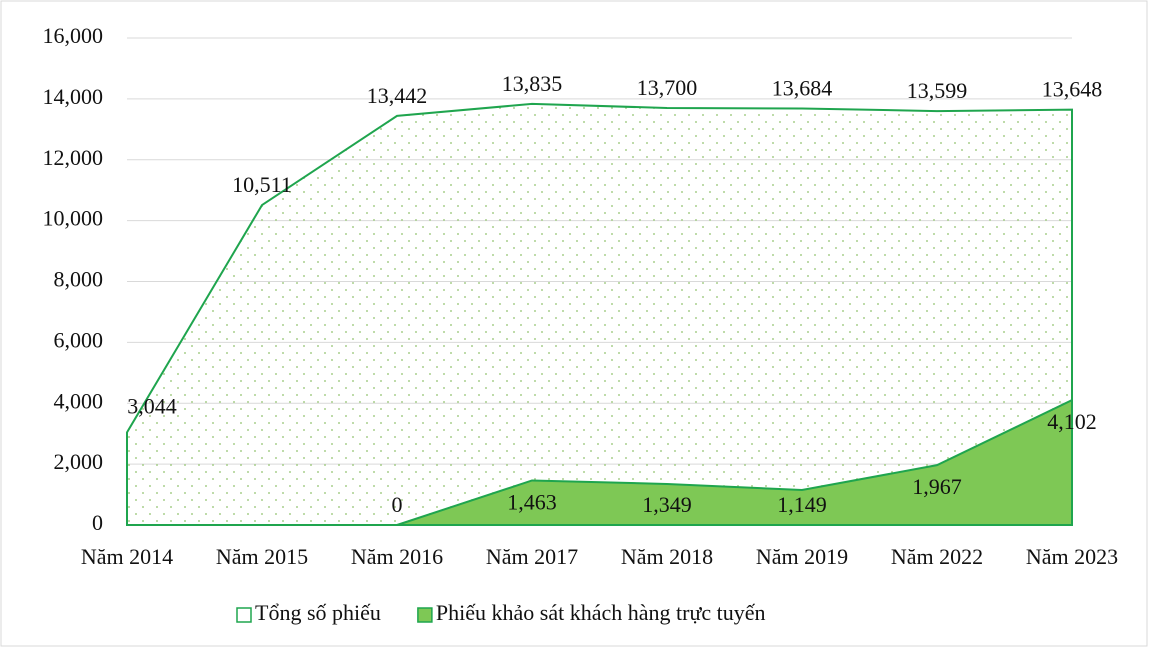 This screenshot has width=1149, height=648. What do you see at coordinates (937, 90) in the screenshot?
I see `data-label: 13,599` at bounding box center [937, 90].